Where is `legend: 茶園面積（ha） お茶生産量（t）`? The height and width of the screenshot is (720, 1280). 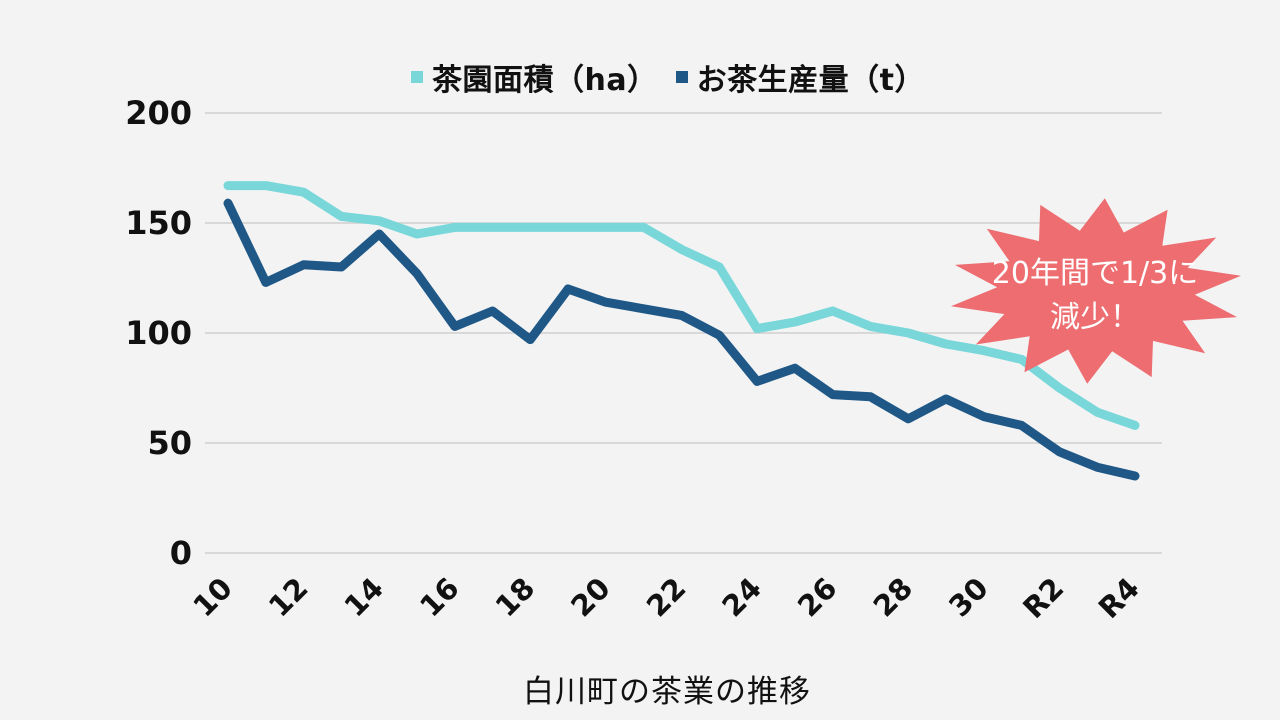 legend: 茶園面積（ha） お茶生産量（t） is located at coordinates (668, 77).